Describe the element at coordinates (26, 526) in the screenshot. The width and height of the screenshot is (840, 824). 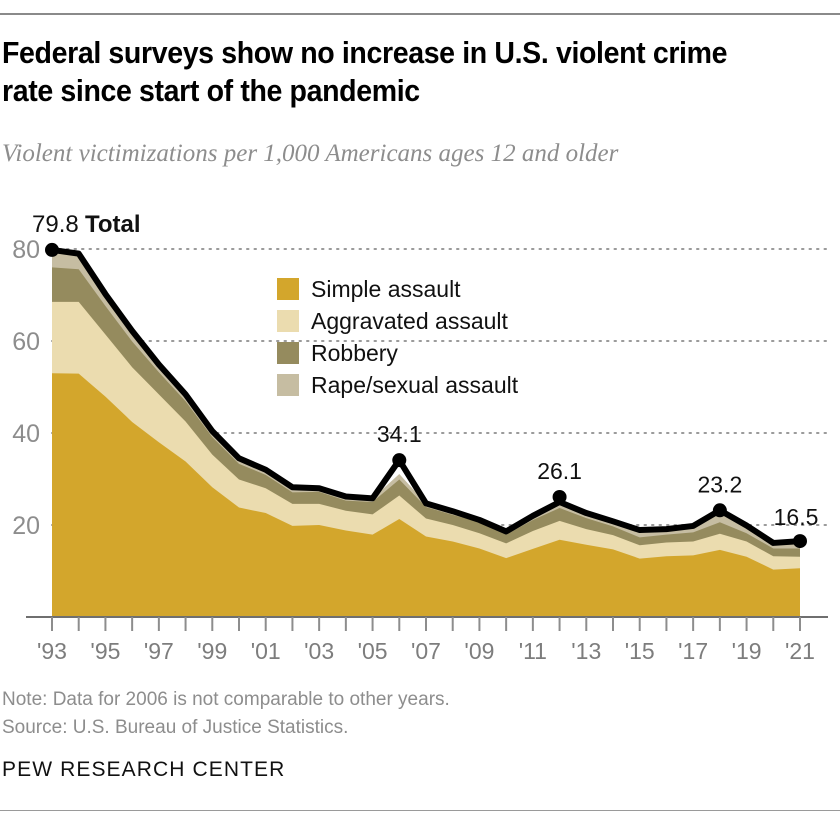
I see `y-tick-label: 20` at that location.